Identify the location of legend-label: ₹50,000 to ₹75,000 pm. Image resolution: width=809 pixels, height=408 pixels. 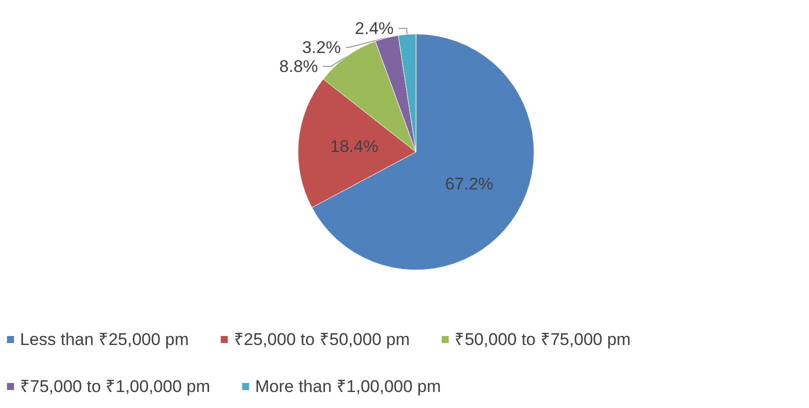
(542, 339).